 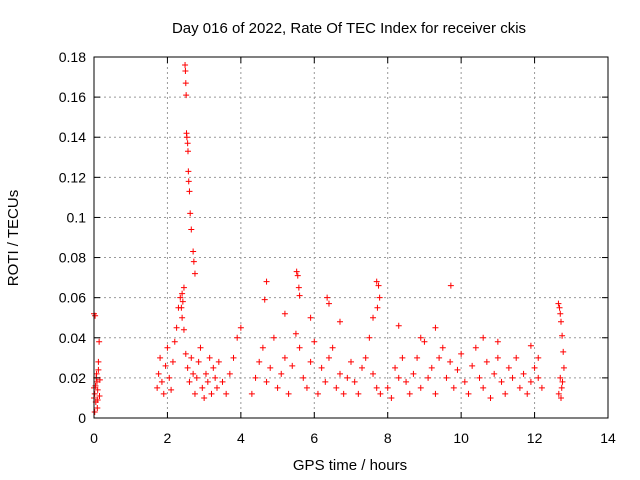 I want to click on x-tick-label: 2, so click(x=168, y=438).